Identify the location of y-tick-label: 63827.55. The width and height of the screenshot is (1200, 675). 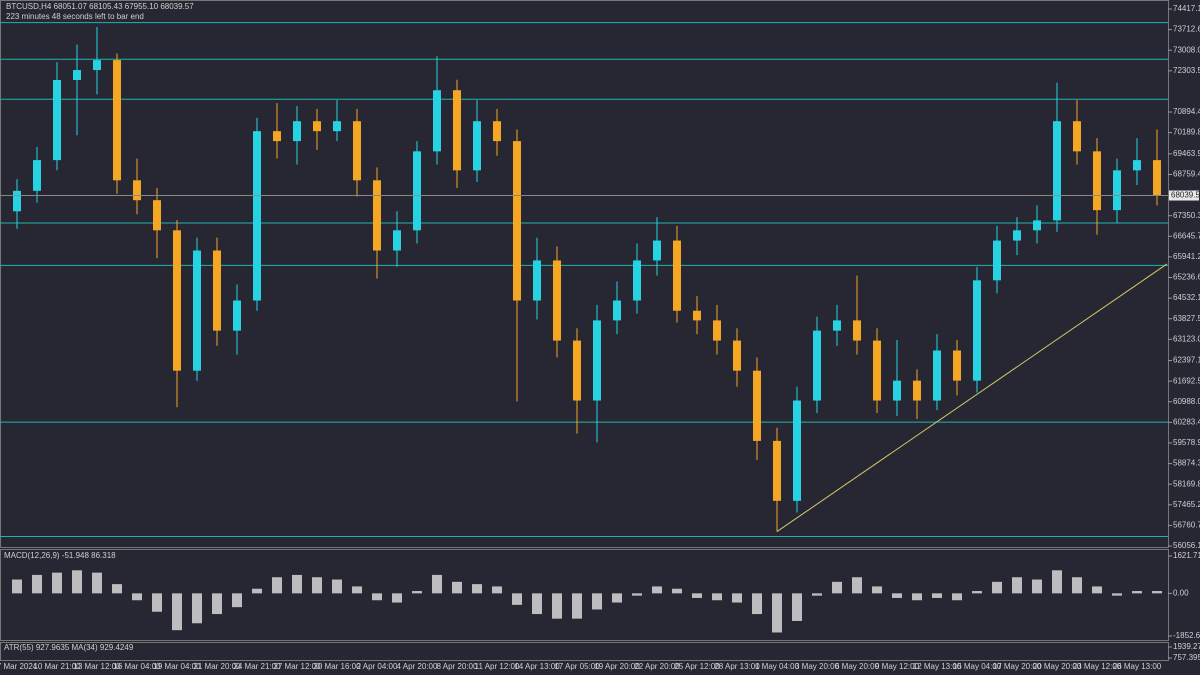
(1186, 318).